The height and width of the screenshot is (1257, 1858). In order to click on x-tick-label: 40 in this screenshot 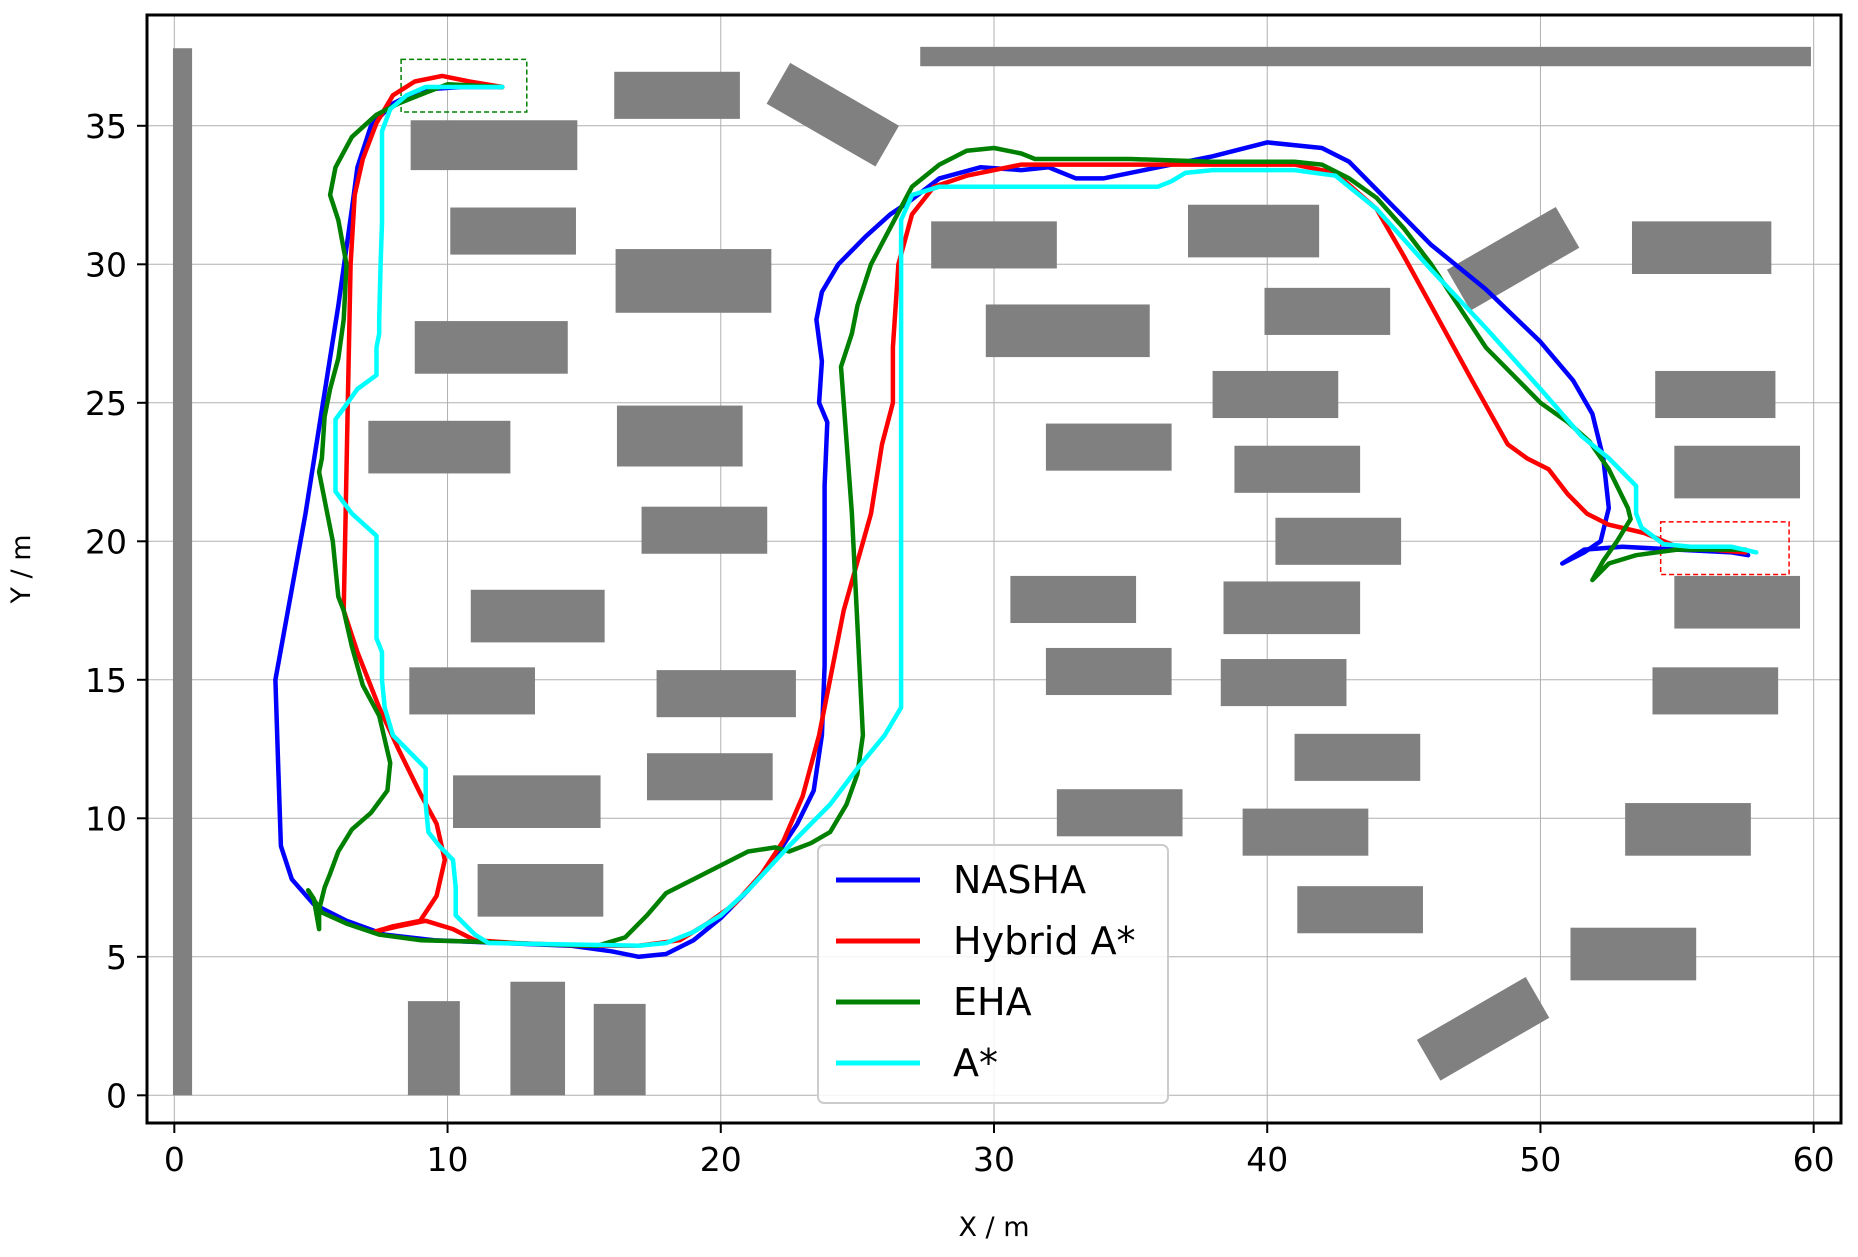, I will do `click(1267, 1159)`.